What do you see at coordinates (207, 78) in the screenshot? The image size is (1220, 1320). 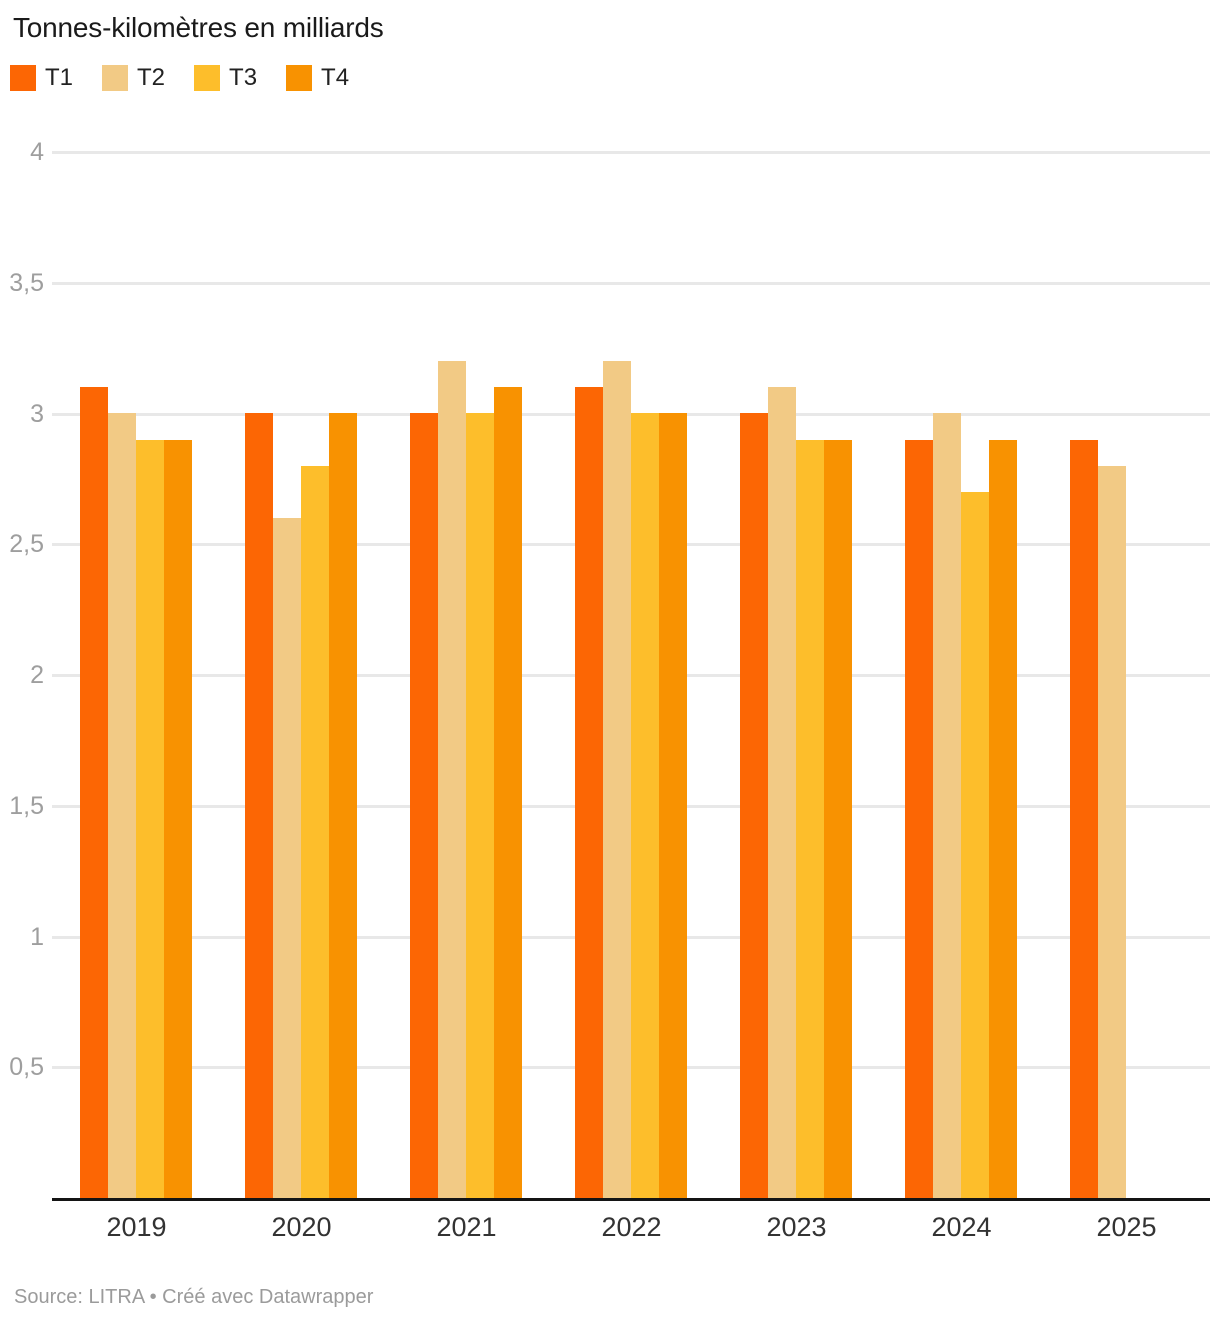 I see `legend-swatch-t3` at bounding box center [207, 78].